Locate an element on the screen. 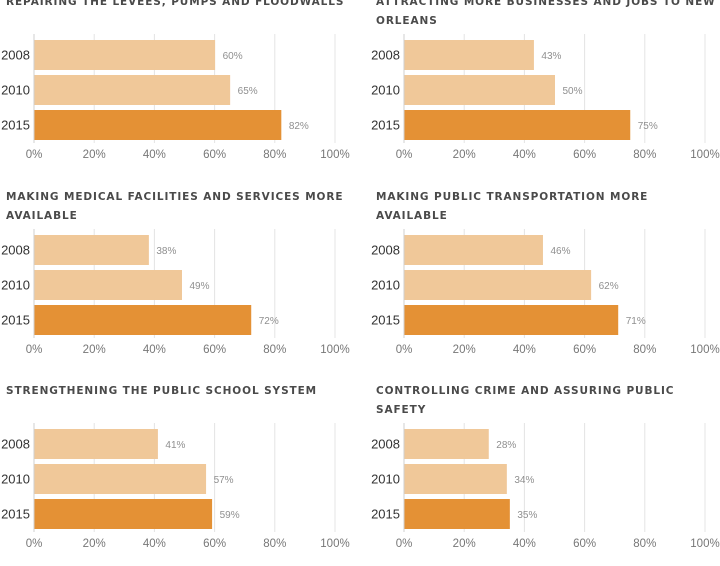 The image size is (720, 566). bar-chart-transportation: 0% 20% 40% 60% 80% 100% 2008 46% 2010 62% 2015 71% is located at coordinates (545, 292).